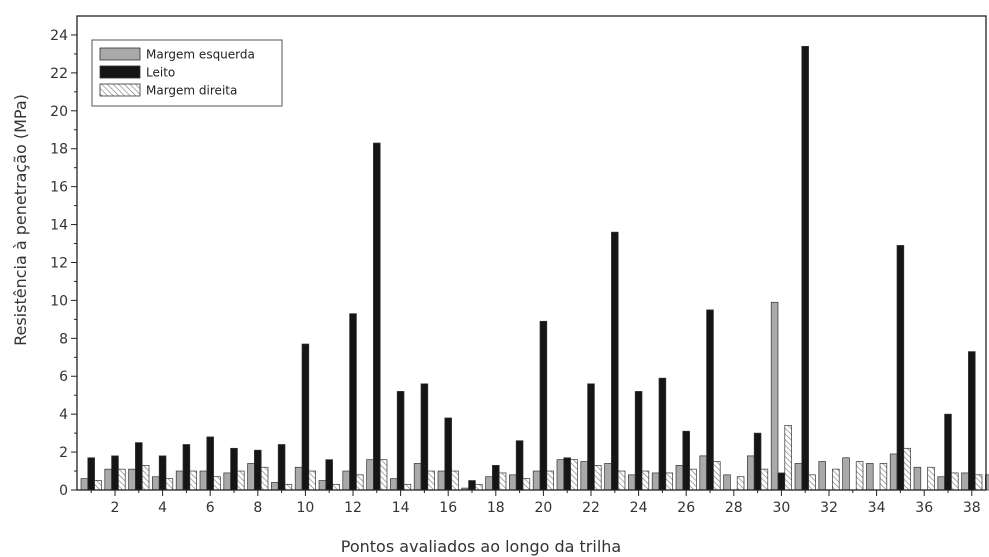 The height and width of the screenshot is (557, 989). I want to click on y-tick-label: 24, so click(59, 36).